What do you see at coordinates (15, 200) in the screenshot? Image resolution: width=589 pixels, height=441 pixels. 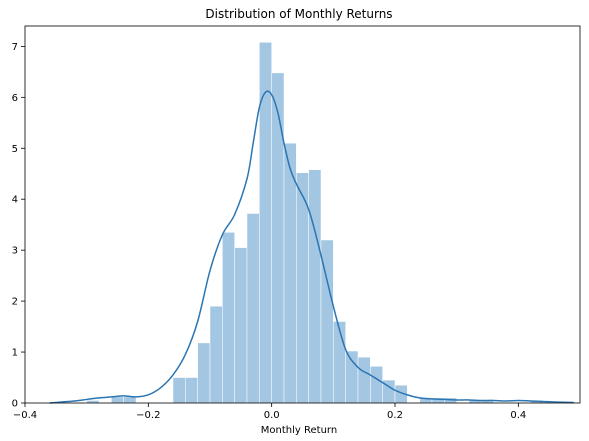 I see `y-tick-label: 4` at bounding box center [15, 200].